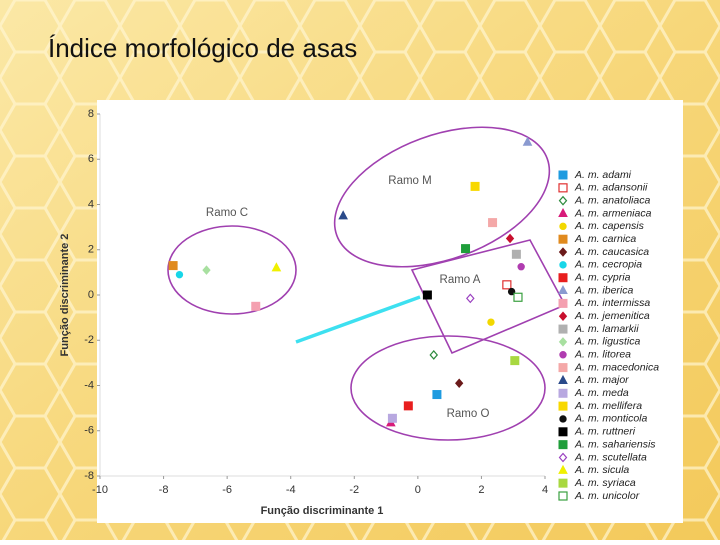  I want to click on legend-label: A. m. meda, so click(601, 393).